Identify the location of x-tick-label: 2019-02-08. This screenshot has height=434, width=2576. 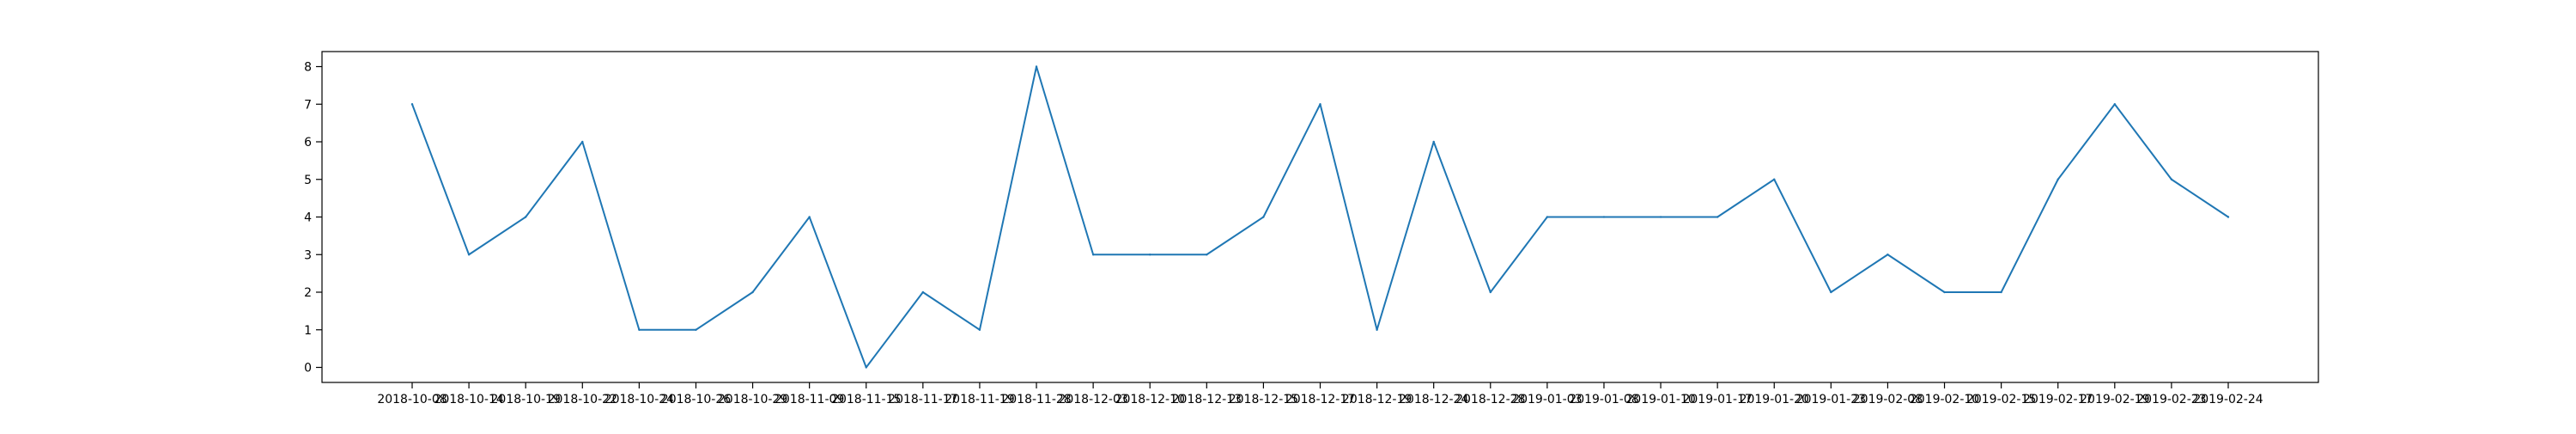
(1888, 399).